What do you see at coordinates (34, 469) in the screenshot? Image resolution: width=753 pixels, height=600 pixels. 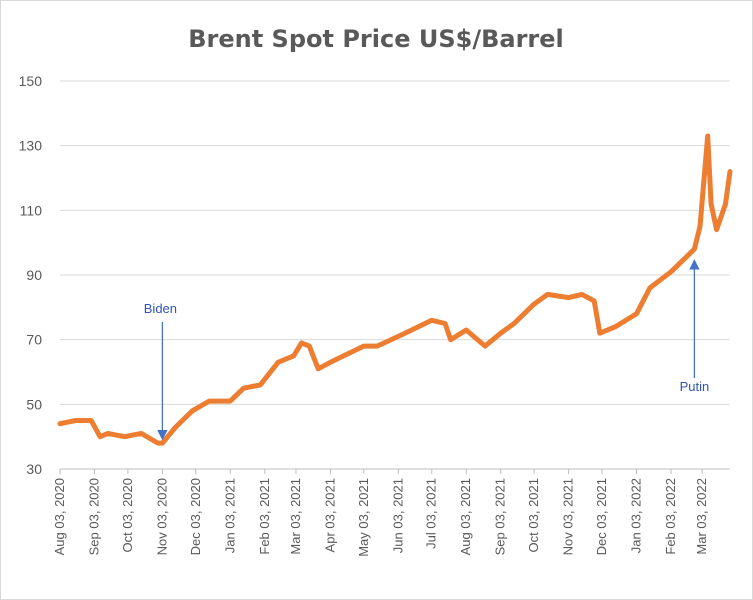 I see `y-tick-label: 30` at bounding box center [34, 469].